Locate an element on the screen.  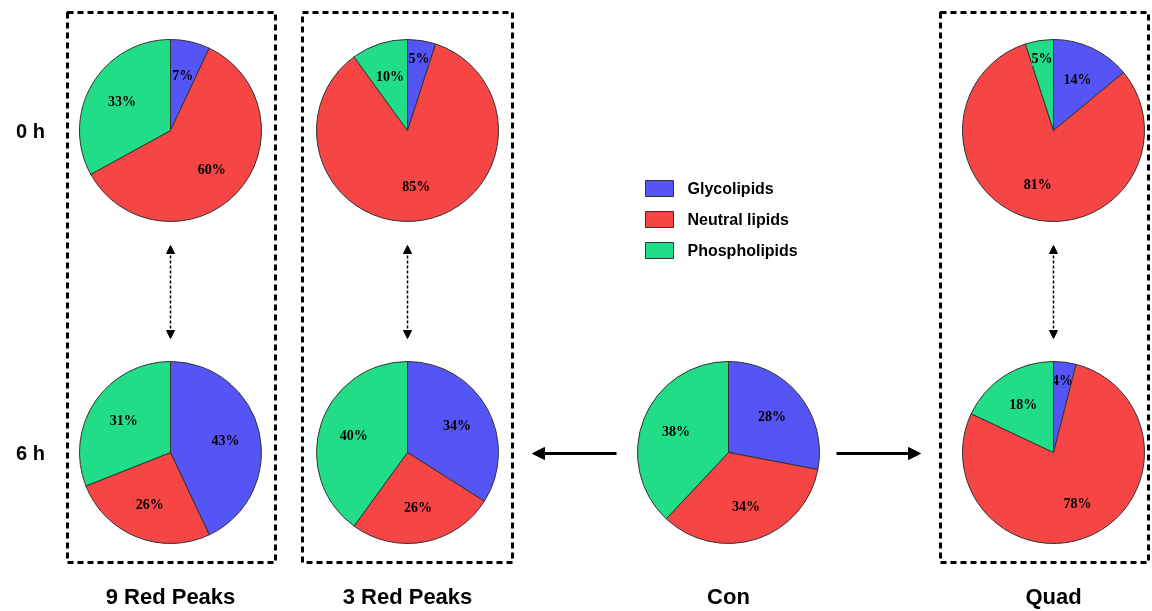
data-label: 31% is located at coordinates (123, 421).